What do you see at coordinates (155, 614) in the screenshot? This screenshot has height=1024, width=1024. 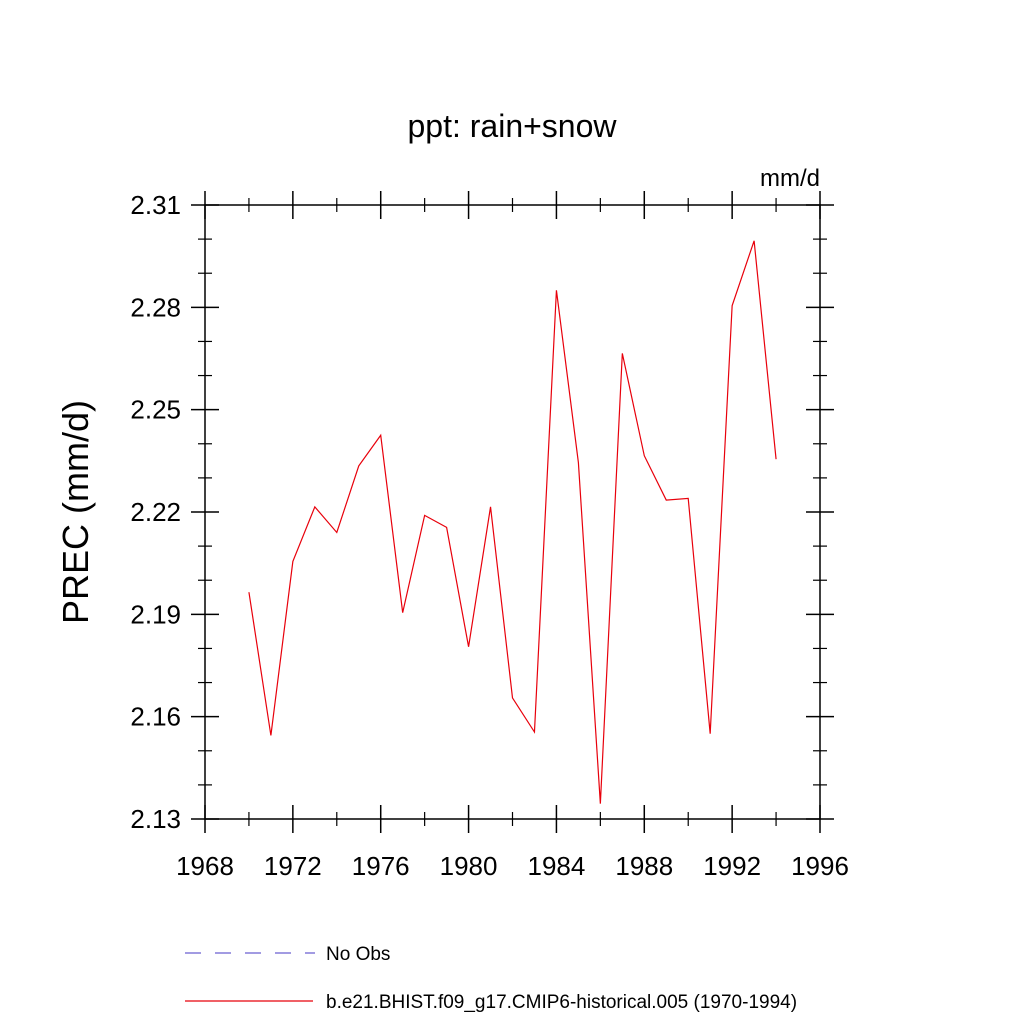 I see `y-tick-label: 2.19` at bounding box center [155, 614].